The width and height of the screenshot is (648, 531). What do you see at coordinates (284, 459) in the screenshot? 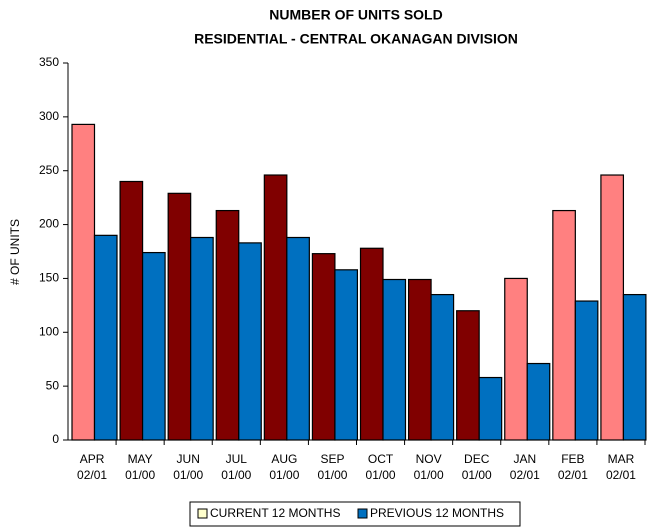
I see `x-tick-label: AUG` at bounding box center [284, 459].